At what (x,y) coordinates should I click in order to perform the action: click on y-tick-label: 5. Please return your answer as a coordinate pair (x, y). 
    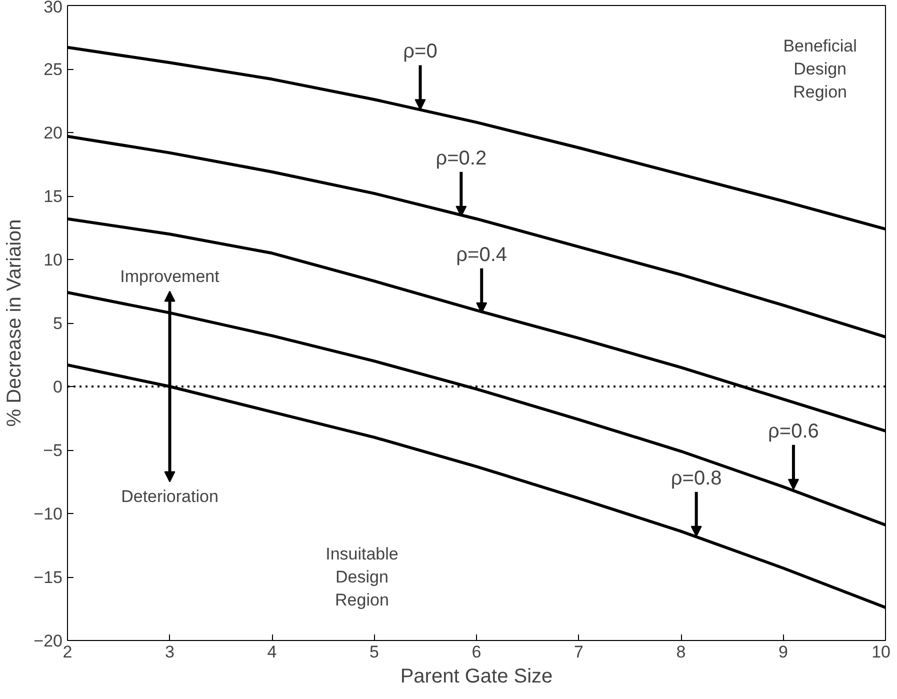
    Looking at the image, I should click on (58, 323).